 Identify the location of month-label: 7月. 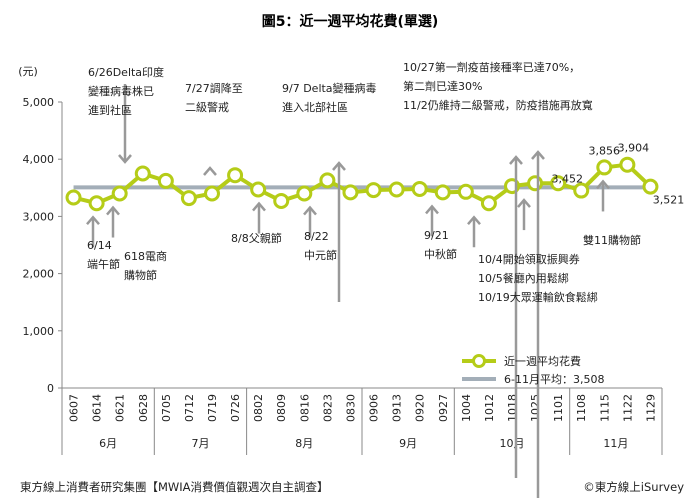
(200, 443).